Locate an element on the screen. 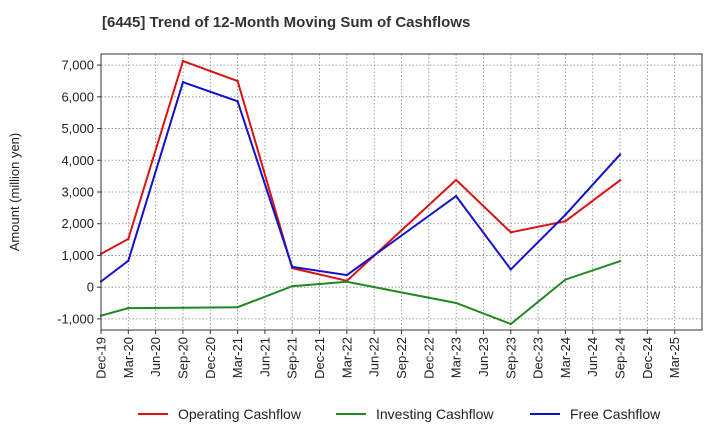 This screenshot has height=440, width=720. y-tick-label: 3,000 is located at coordinates (77, 192).